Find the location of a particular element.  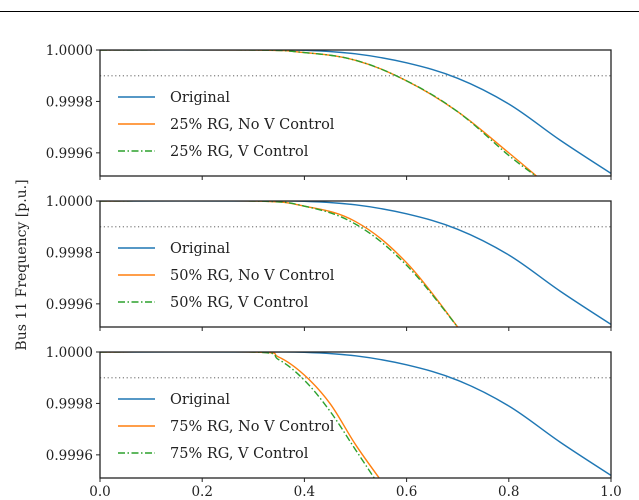

x-tick-label: 0.8 is located at coordinates (508, 492).